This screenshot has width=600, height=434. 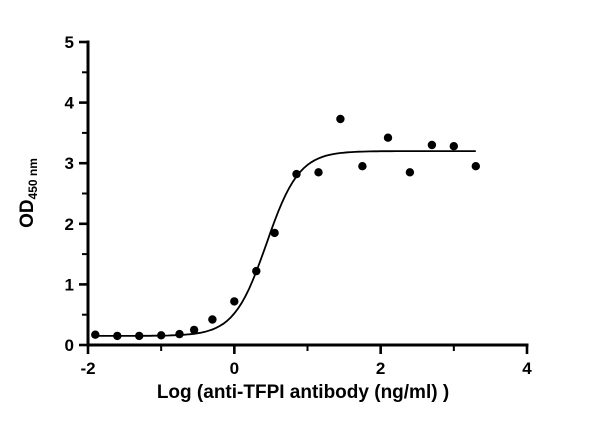 I want to click on y-axis-label-main: OD, so click(x=27, y=213).